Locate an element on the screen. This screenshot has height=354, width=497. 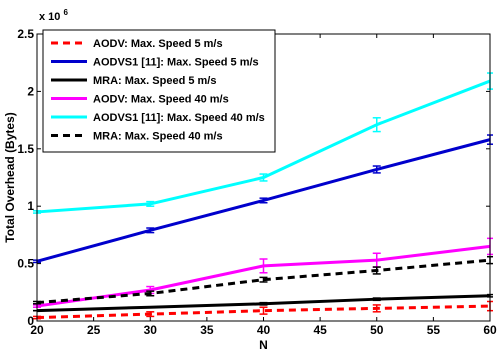
x-tick-label-1: 25 is located at coordinates (94, 330).